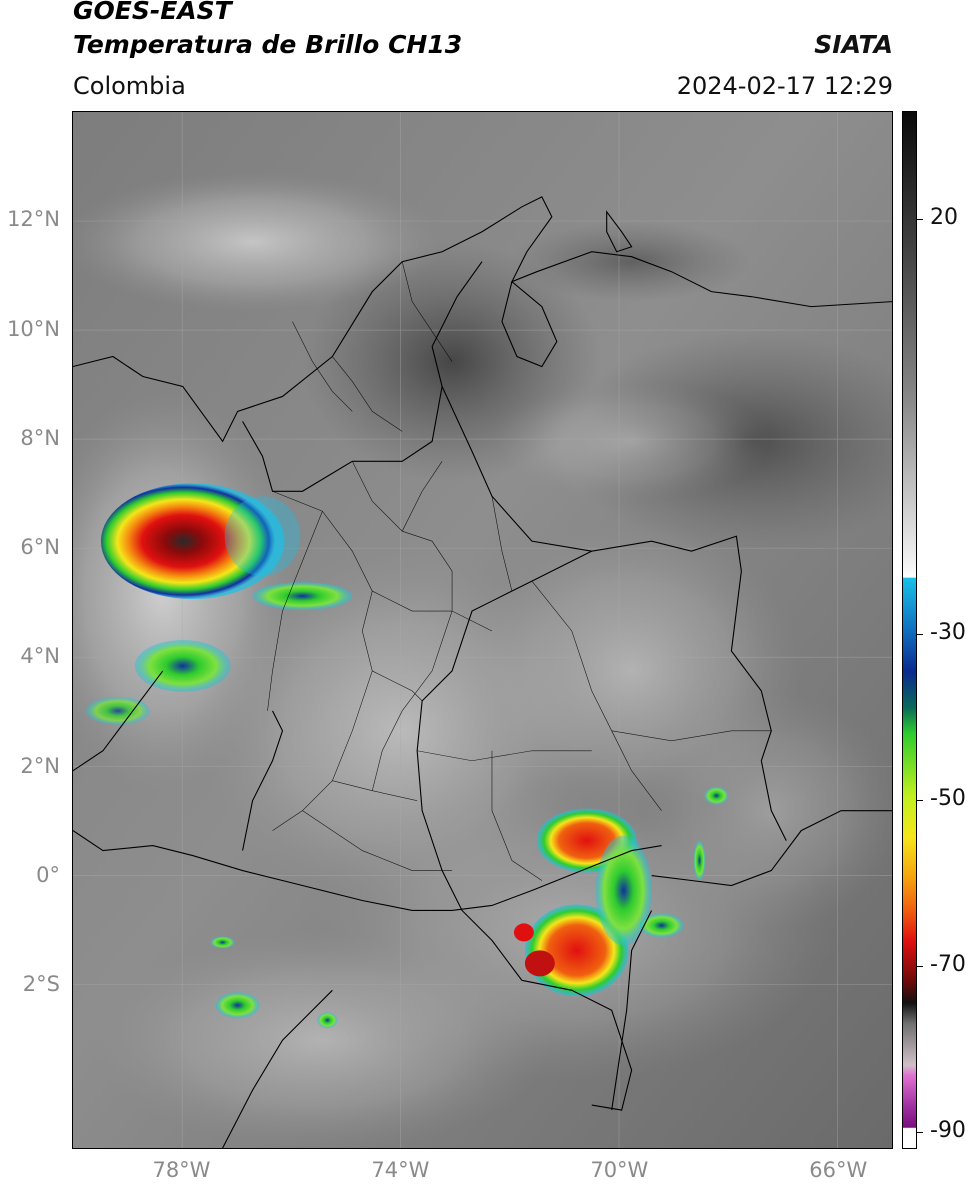 This screenshot has width=966, height=1190. Describe the element at coordinates (41, 984) in the screenshot. I see `lat-label-7: 2°S` at that location.